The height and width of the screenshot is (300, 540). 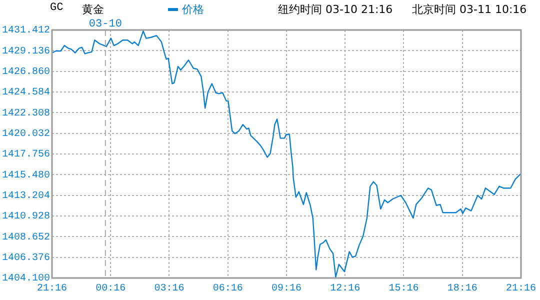 What do you see at coordinates (469, 9) in the screenshot?
I see `text: 北京时间 03-11 10:16` at bounding box center [469, 9].